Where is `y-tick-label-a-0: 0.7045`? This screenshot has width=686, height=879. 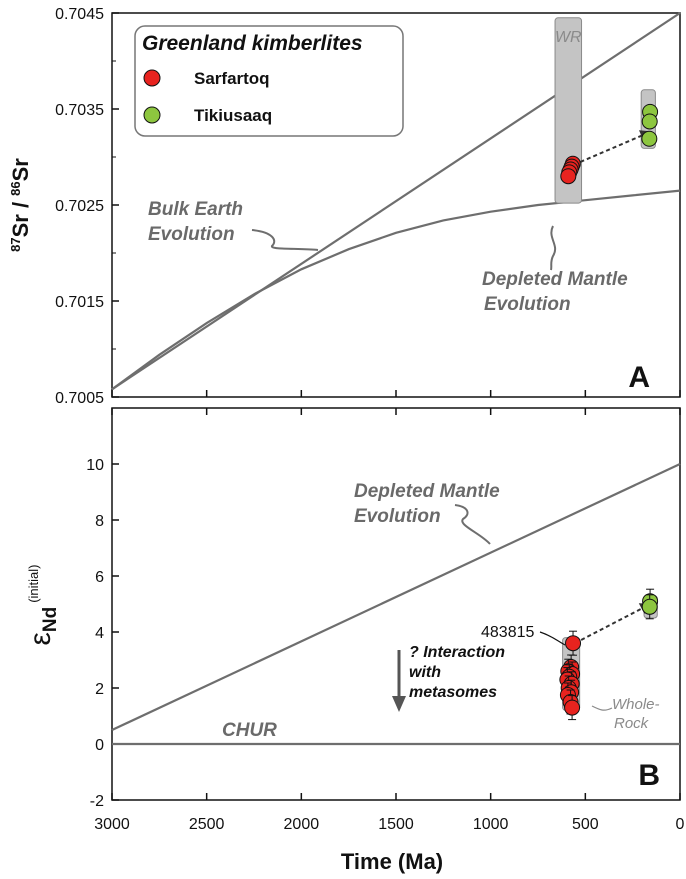 y-tick-label-a-0: 0.7045 is located at coordinates (79, 14).